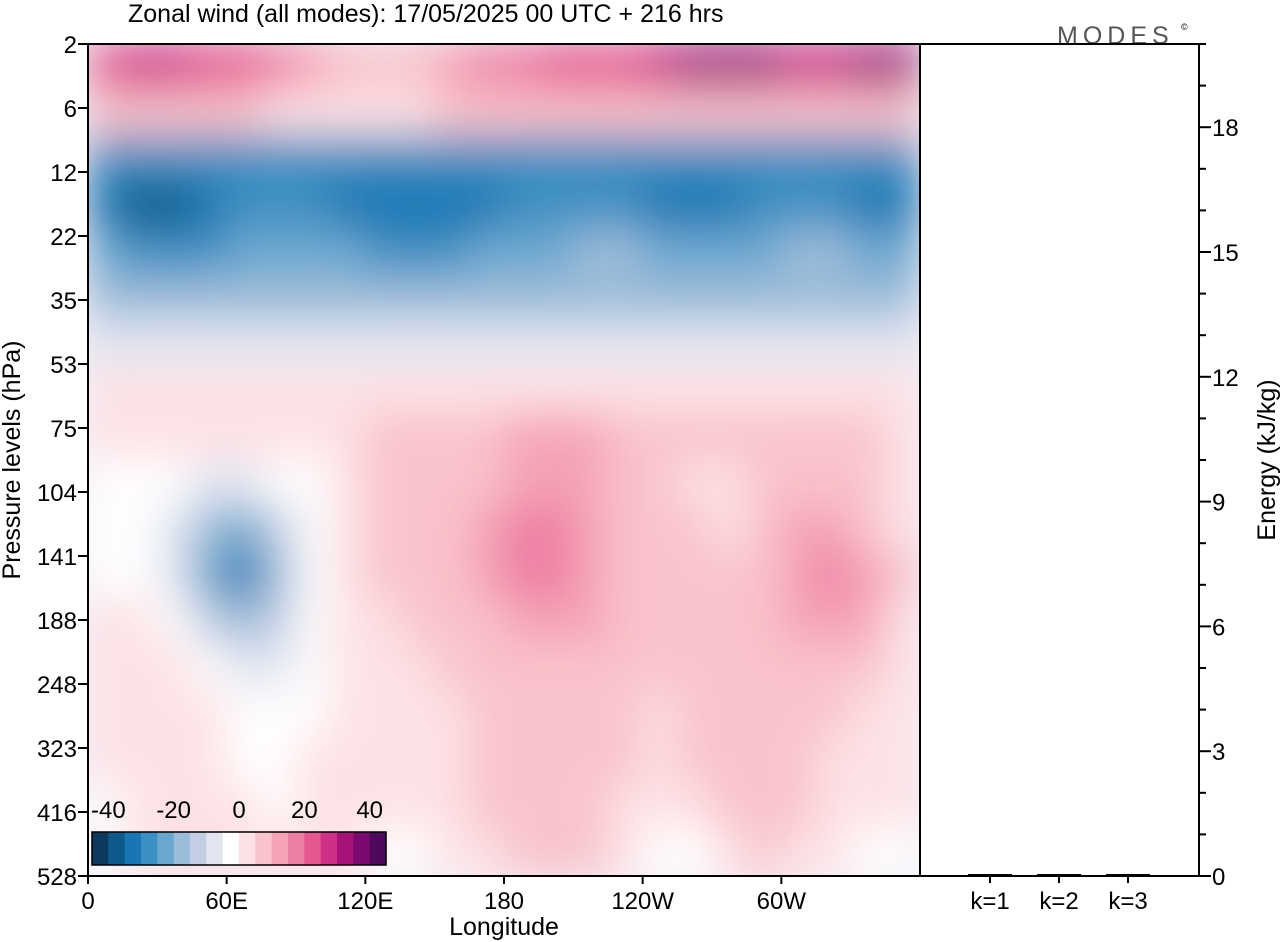 Image resolution: width=1280 pixels, height=942 pixels. What do you see at coordinates (226, 901) in the screenshot?
I see `longitude-tick-label: 60E` at bounding box center [226, 901].